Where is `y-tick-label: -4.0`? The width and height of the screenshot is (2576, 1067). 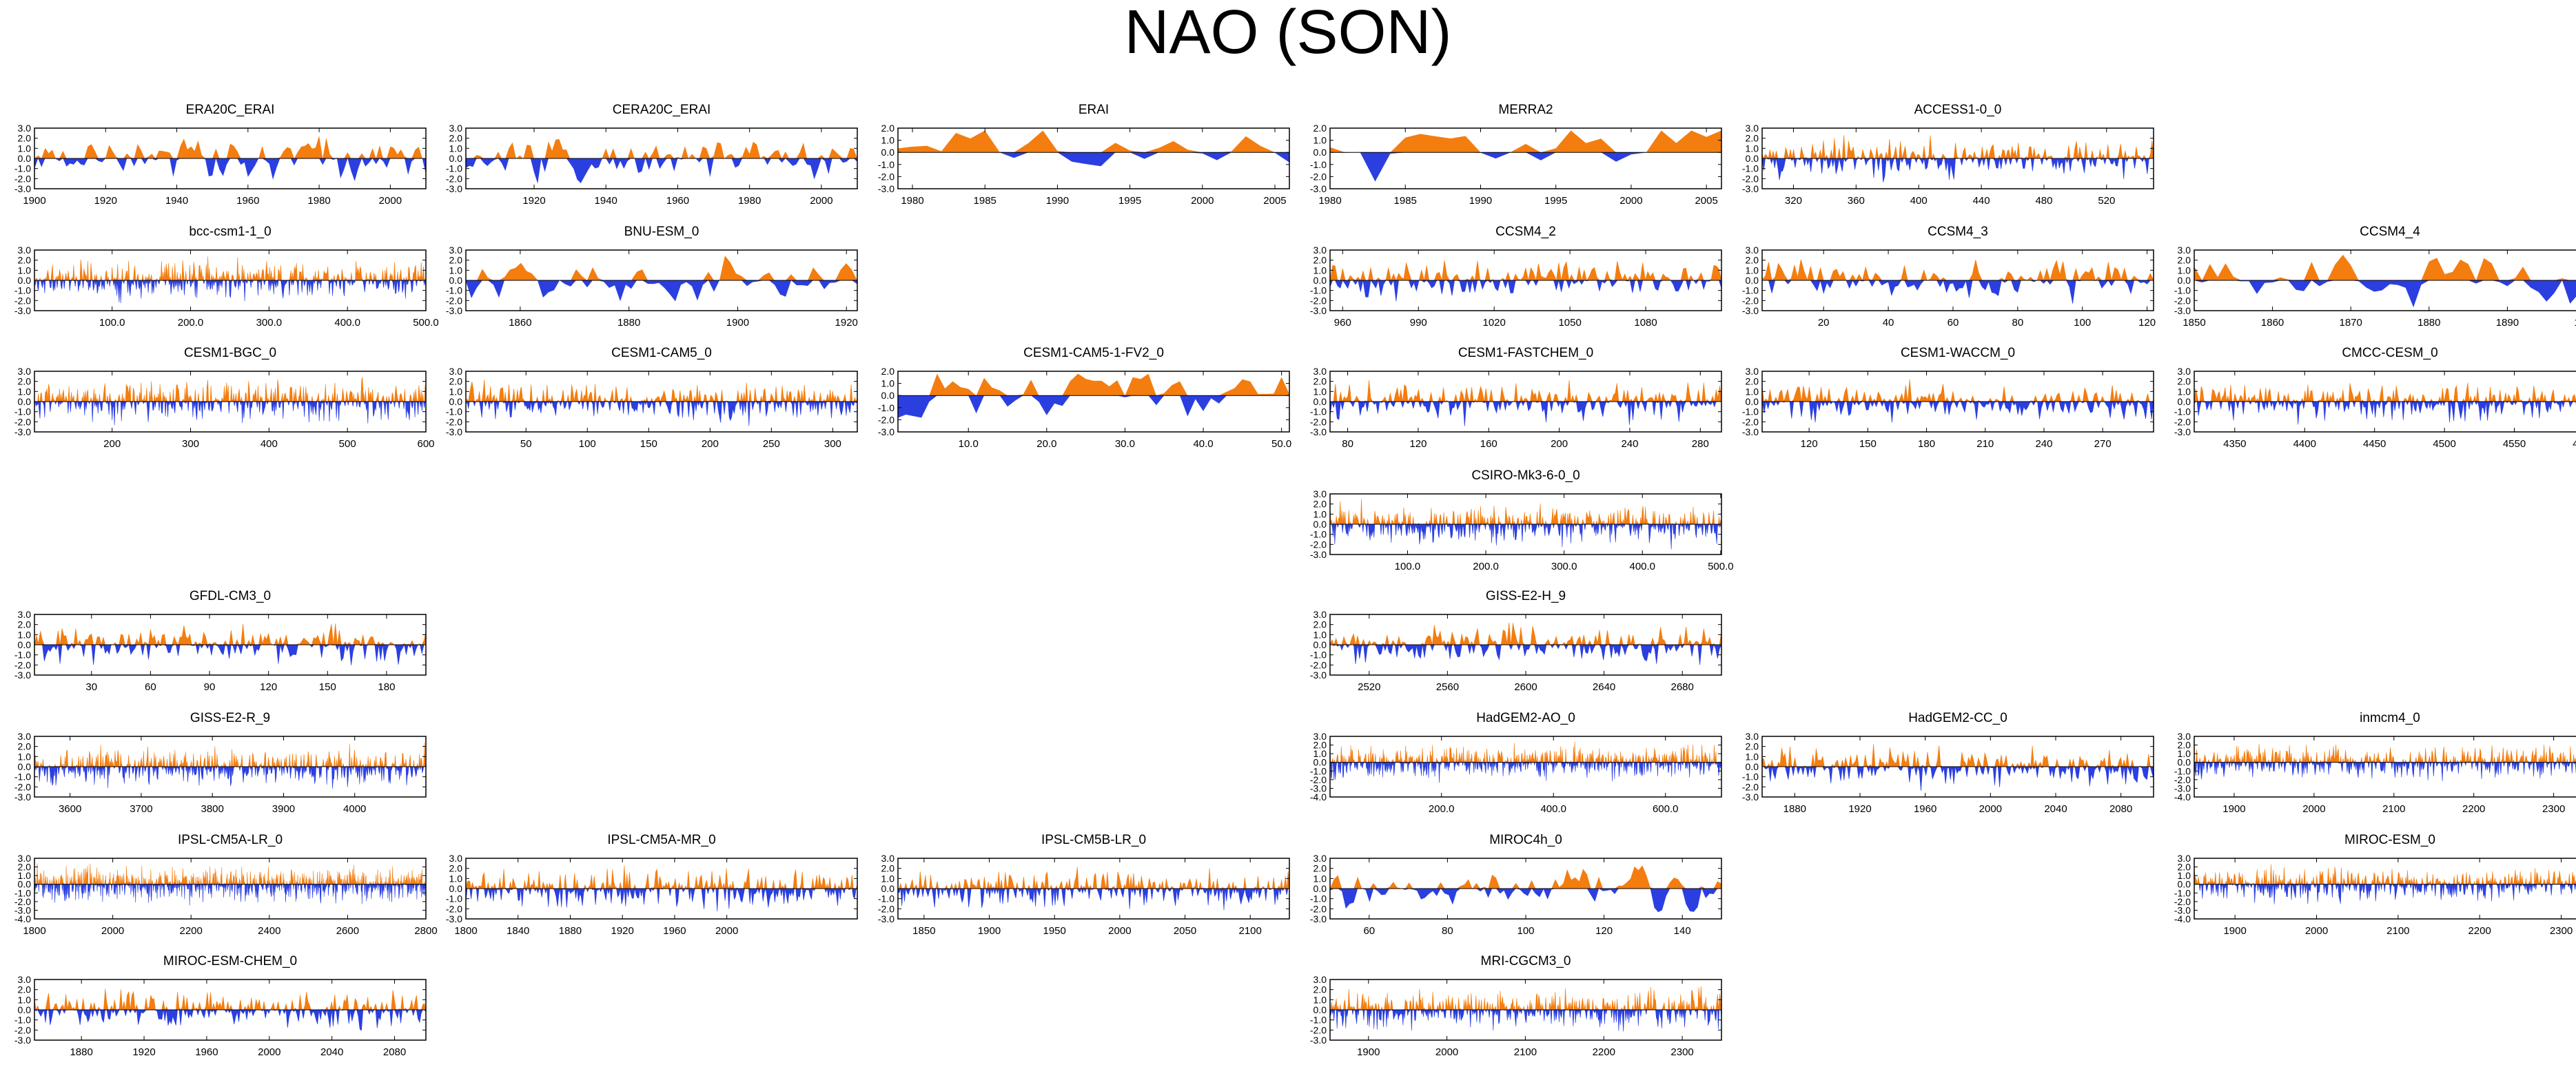 y-tick-label: -4.0 is located at coordinates (2182, 796).